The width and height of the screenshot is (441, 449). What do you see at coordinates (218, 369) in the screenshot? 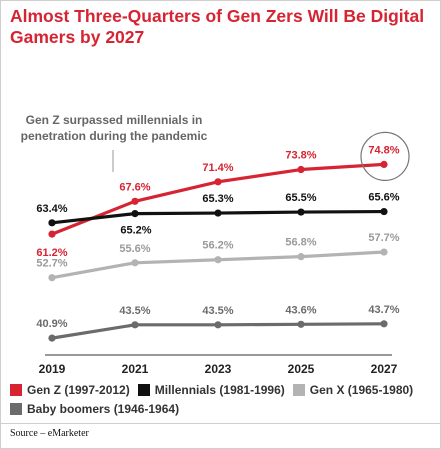
I see `x-tick-label: 2023` at bounding box center [218, 369].